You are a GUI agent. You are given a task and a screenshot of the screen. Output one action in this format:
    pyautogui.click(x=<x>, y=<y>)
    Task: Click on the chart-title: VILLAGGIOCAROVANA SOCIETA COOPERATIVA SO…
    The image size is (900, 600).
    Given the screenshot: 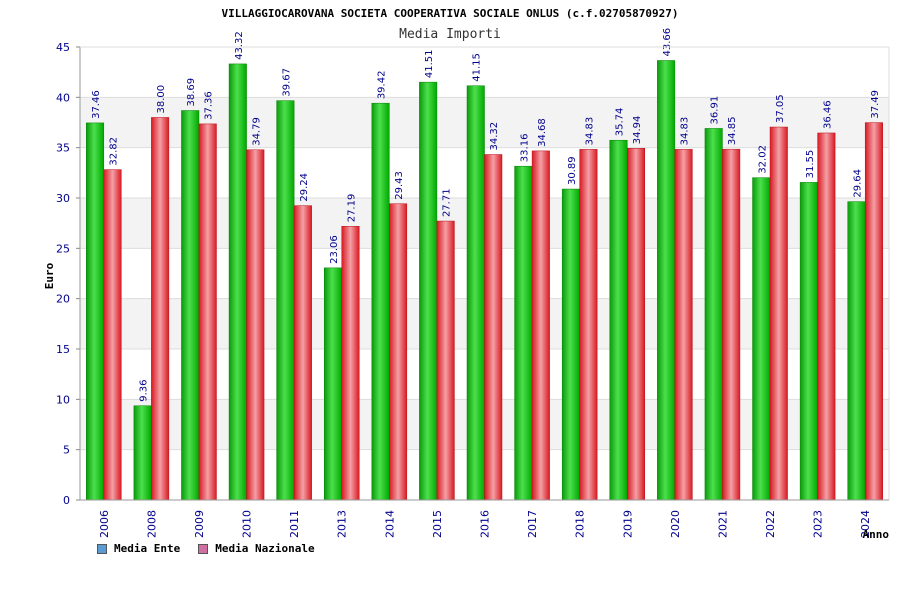 What is the action you would take?
    pyautogui.click(x=450, y=13)
    